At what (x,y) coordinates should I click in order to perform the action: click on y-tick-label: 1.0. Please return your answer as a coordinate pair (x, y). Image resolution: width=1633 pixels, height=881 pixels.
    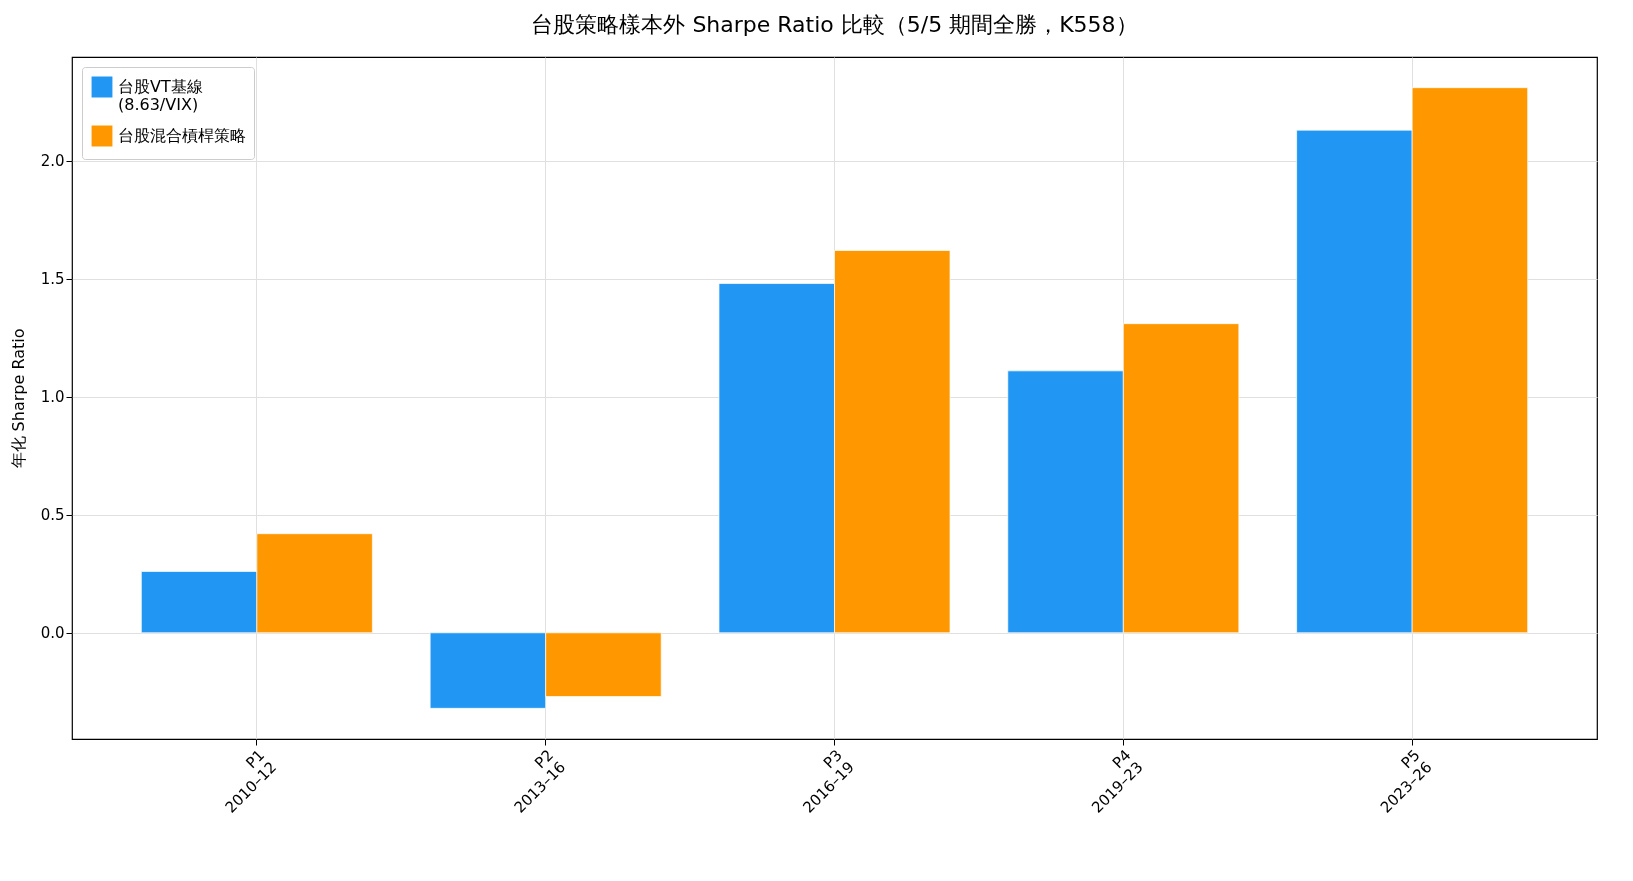
    Looking at the image, I should click on (52, 397).